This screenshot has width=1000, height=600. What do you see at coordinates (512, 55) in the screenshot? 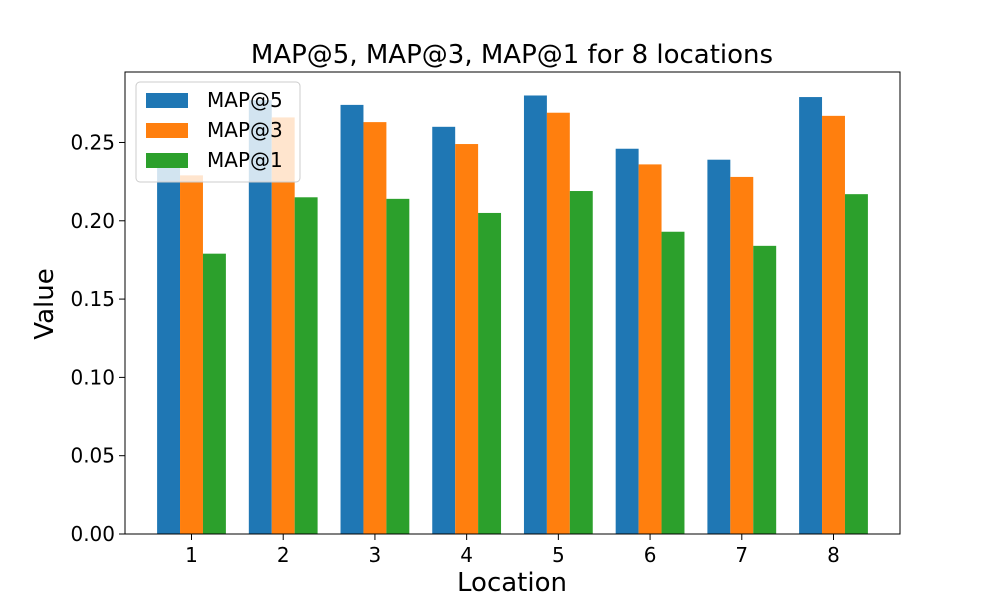
I see `chart-title: MAP@5, MAP@3, MAP@1 for 8 locations` at bounding box center [512, 55].